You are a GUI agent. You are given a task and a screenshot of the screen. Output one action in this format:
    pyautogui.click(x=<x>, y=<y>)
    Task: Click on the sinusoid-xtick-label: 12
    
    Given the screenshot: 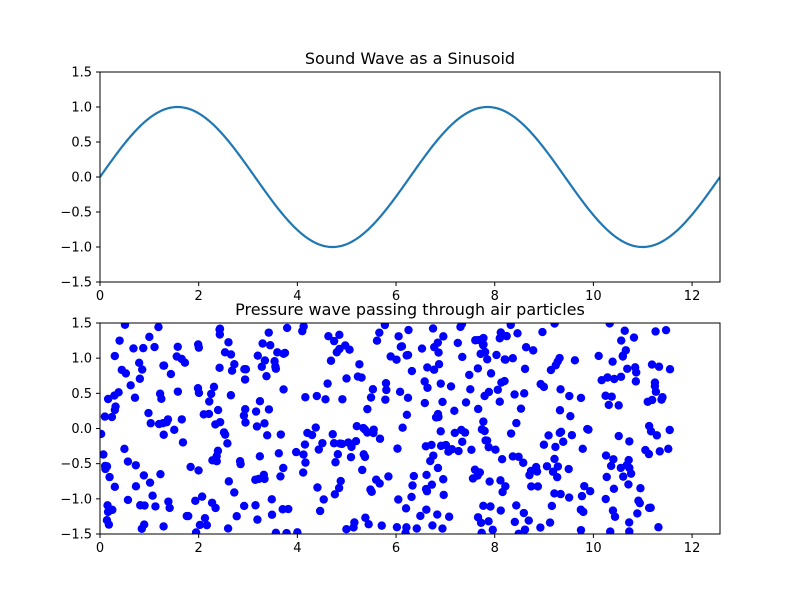 What is the action you would take?
    pyautogui.click(x=692, y=296)
    